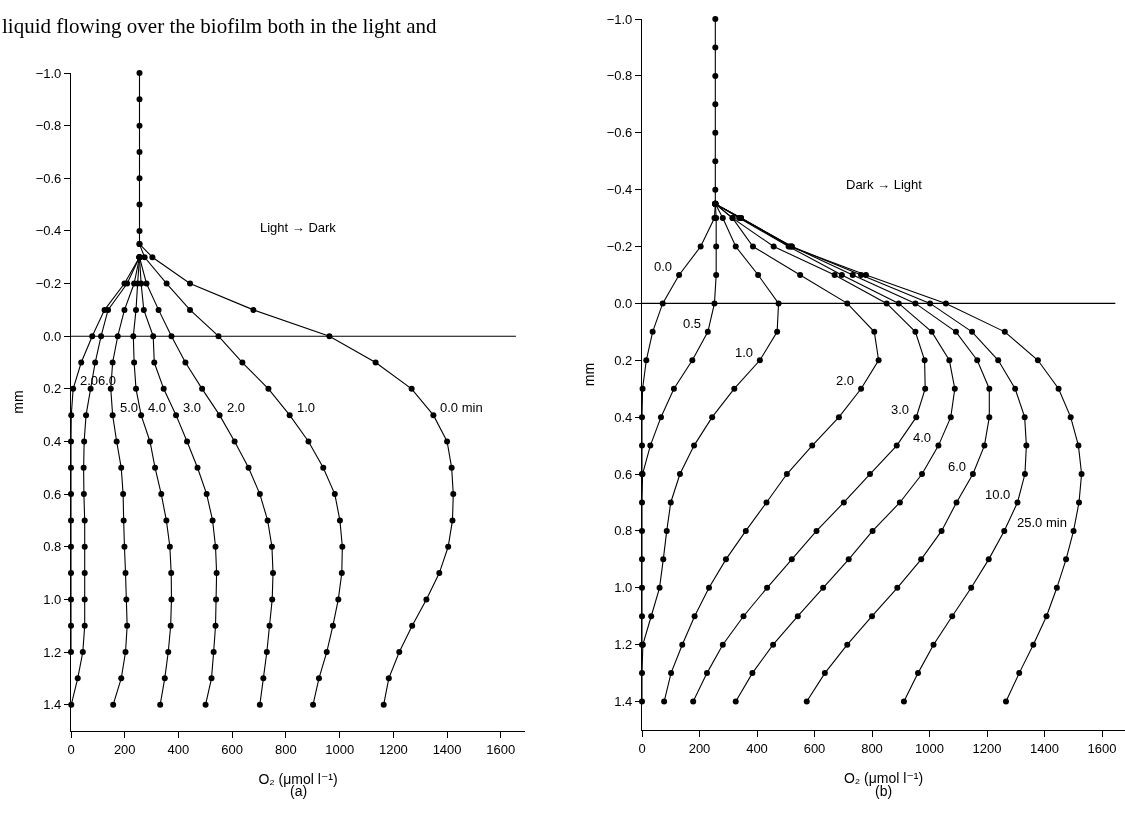 This screenshot has height=831, width=1125. I want to click on annotation: 5.0, so click(129, 407).